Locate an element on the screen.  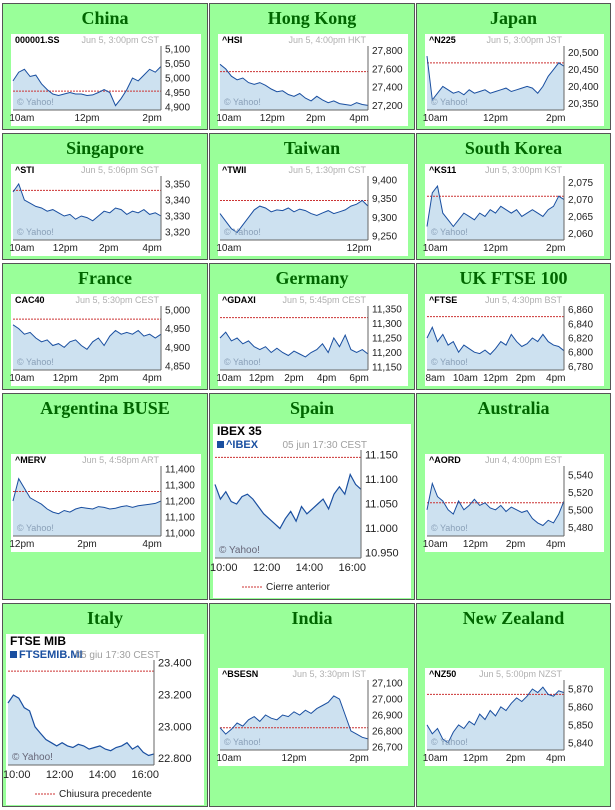
y-tick-label: 9,300 is located at coordinates (384, 218).